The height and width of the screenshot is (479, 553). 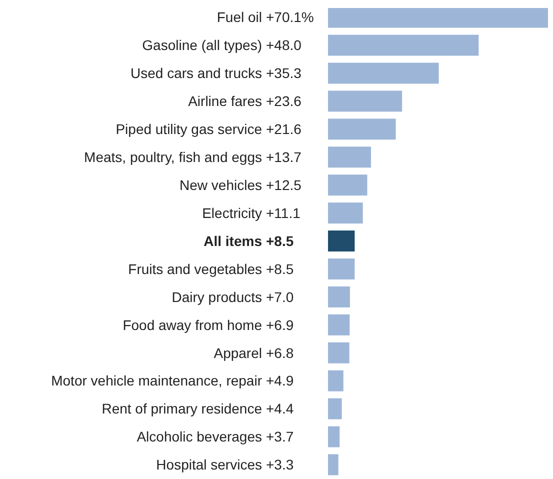 I want to click on data-label: +35.3, so click(x=284, y=73).